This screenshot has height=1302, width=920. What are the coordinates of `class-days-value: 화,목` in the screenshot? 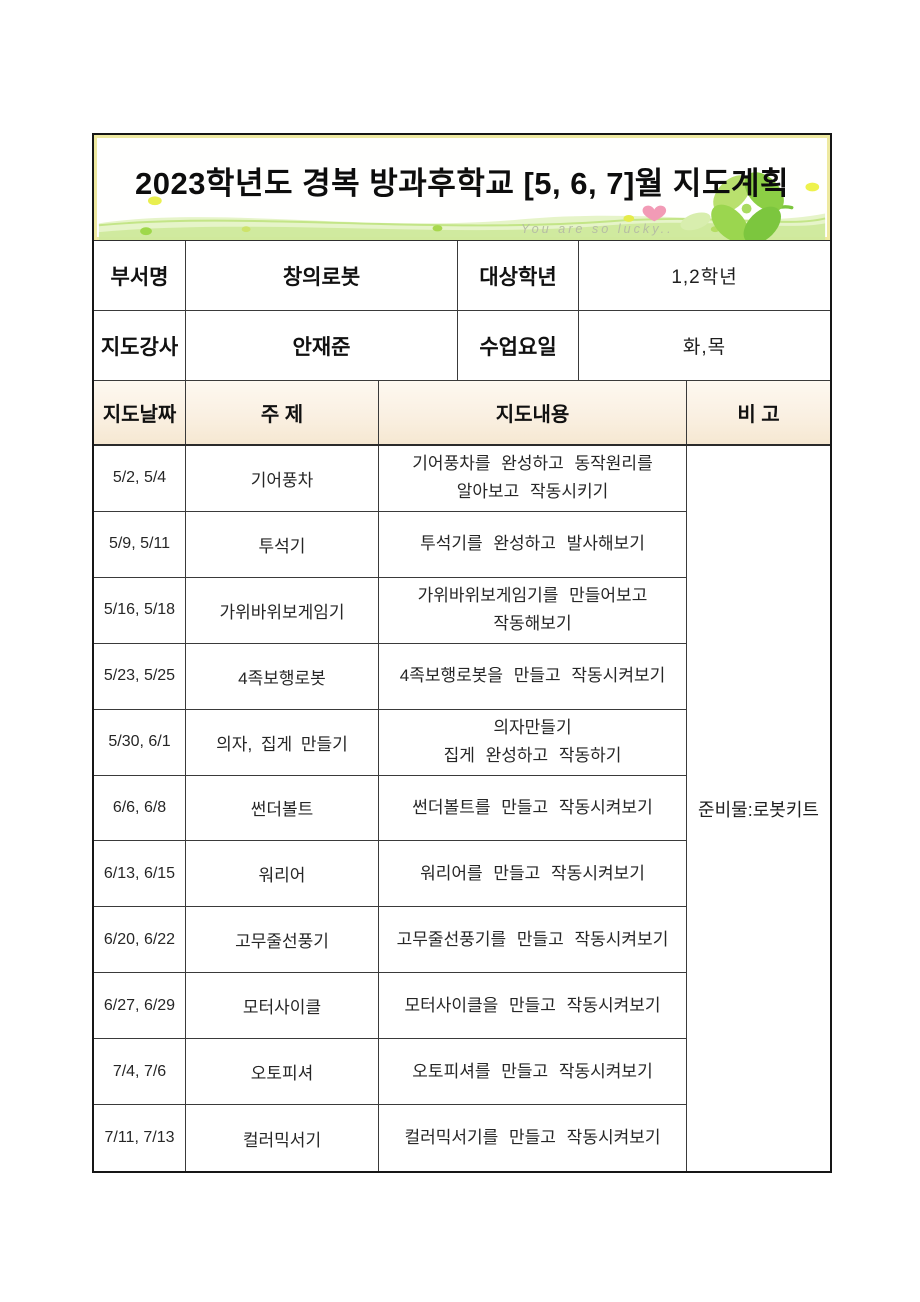 It's located at (704, 347).